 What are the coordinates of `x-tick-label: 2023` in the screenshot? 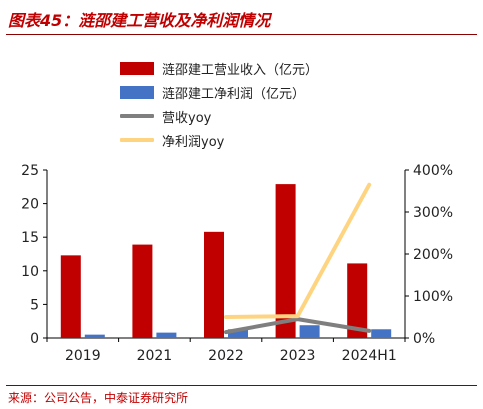 It's located at (298, 356).